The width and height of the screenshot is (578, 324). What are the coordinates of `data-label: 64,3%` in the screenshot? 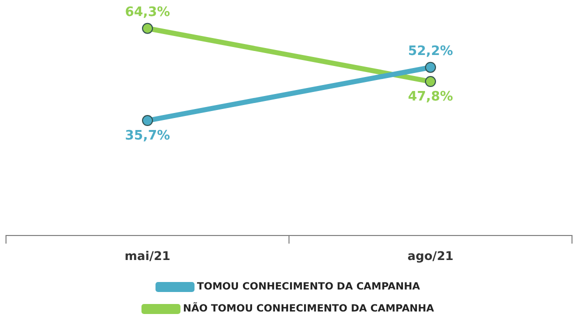 It's located at (147, 12).